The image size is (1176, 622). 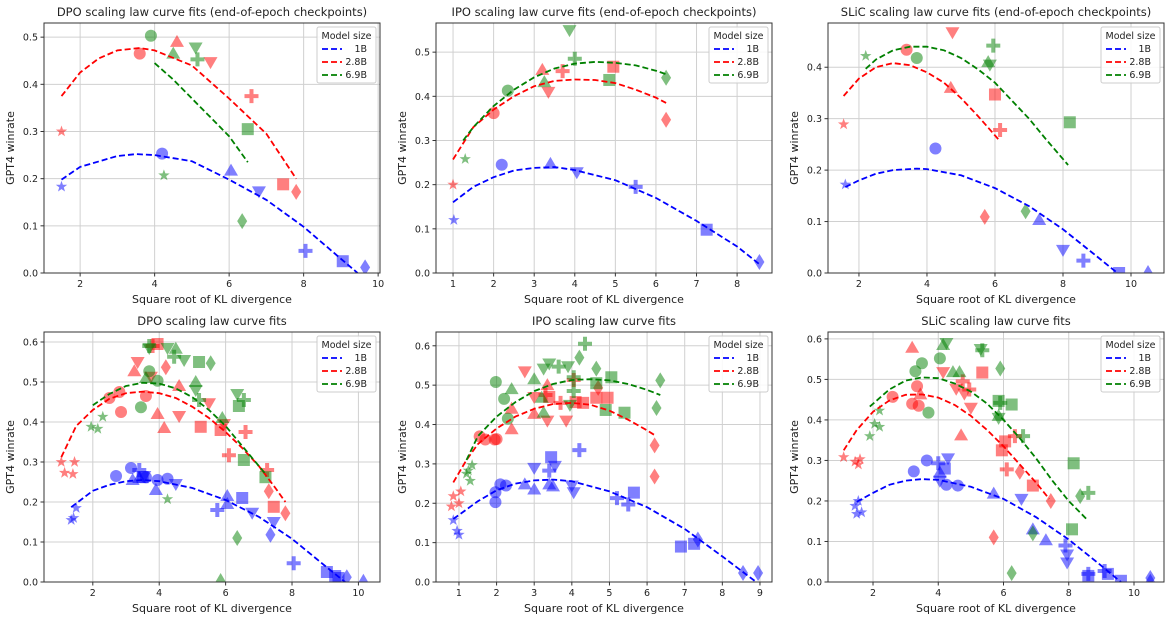 What do you see at coordinates (996, 321) in the screenshot?
I see `chart-title: SLiC scaling law curve fits` at bounding box center [996, 321].